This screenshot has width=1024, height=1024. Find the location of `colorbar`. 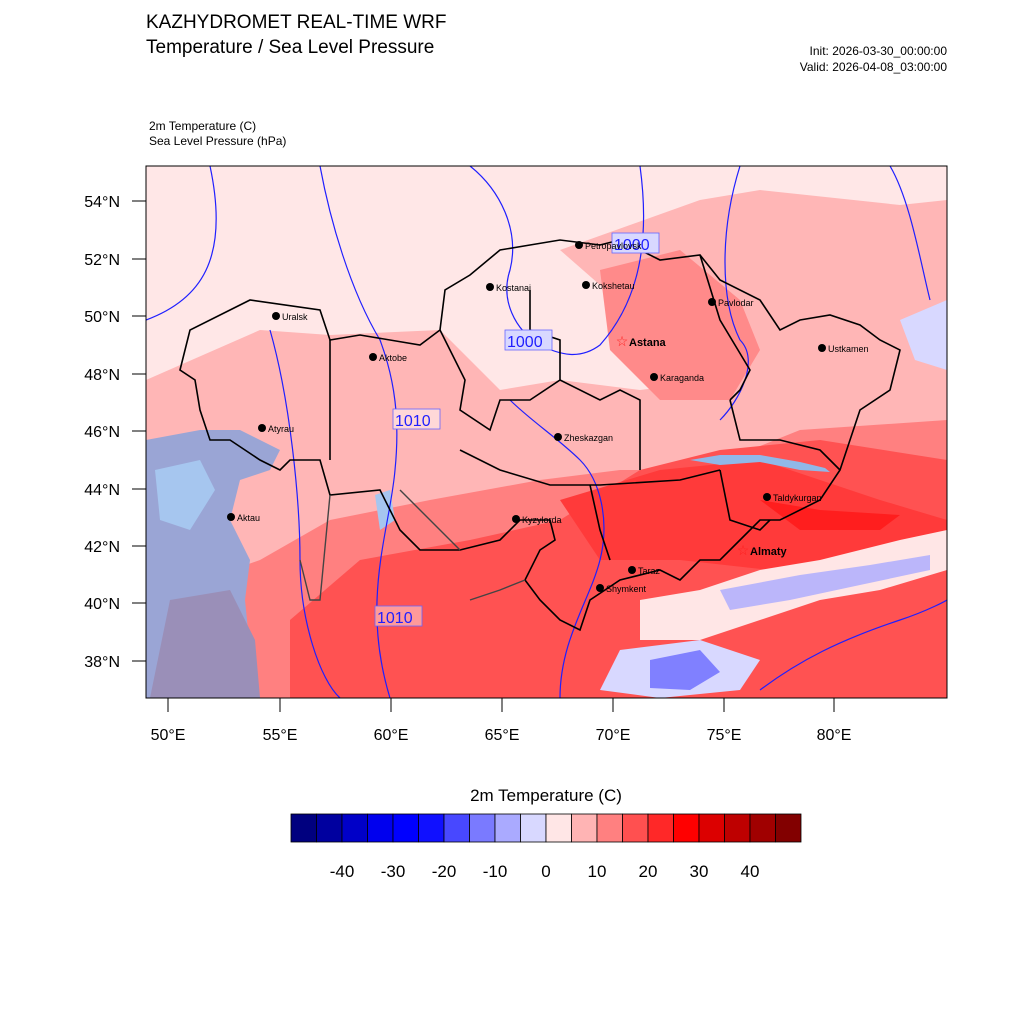

colorbar is located at coordinates (546, 828).